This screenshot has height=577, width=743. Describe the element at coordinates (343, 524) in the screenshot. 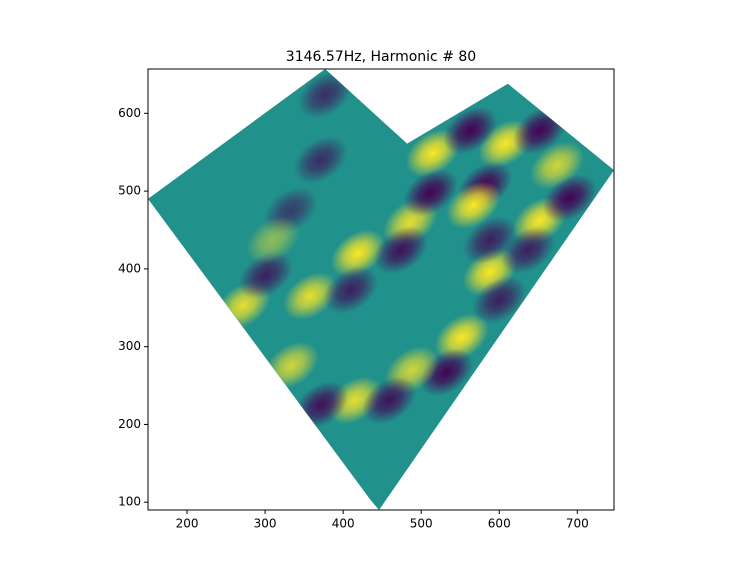

I see `x-tick-label: 400` at that location.